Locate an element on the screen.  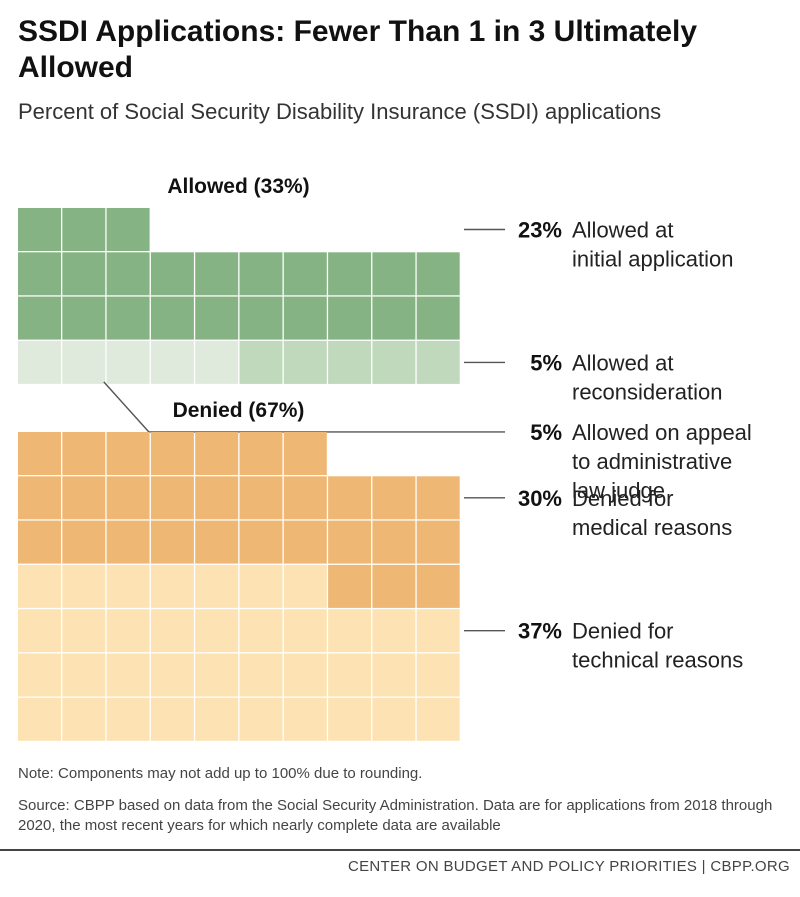
category-label: Denied for is located at coordinates (623, 498).